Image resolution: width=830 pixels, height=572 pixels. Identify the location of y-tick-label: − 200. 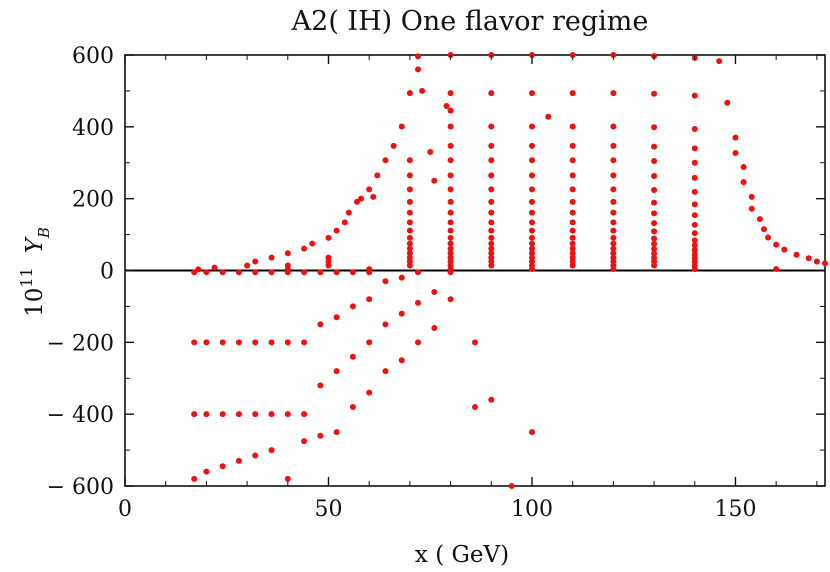
(80, 343).